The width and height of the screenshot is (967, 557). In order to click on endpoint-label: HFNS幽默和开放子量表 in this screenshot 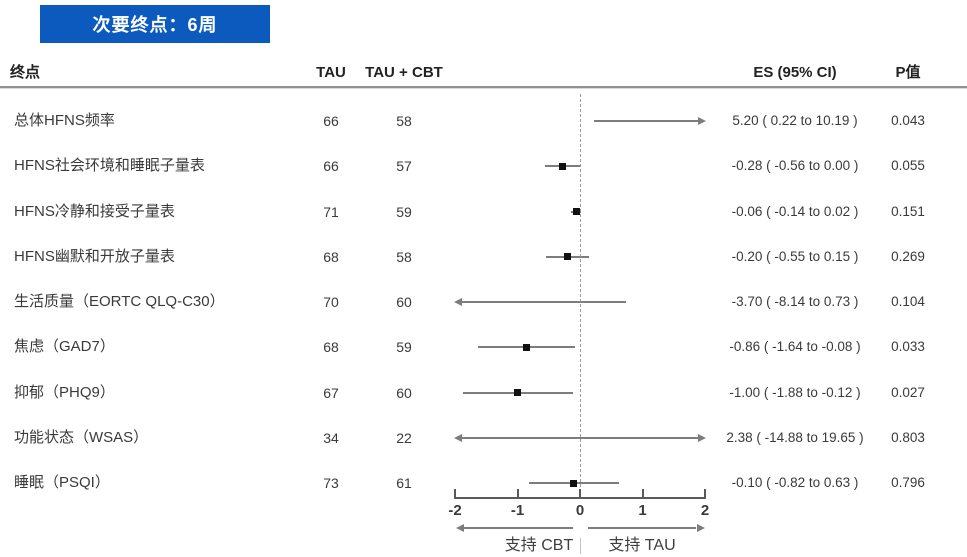, I will do `click(94, 256)`.